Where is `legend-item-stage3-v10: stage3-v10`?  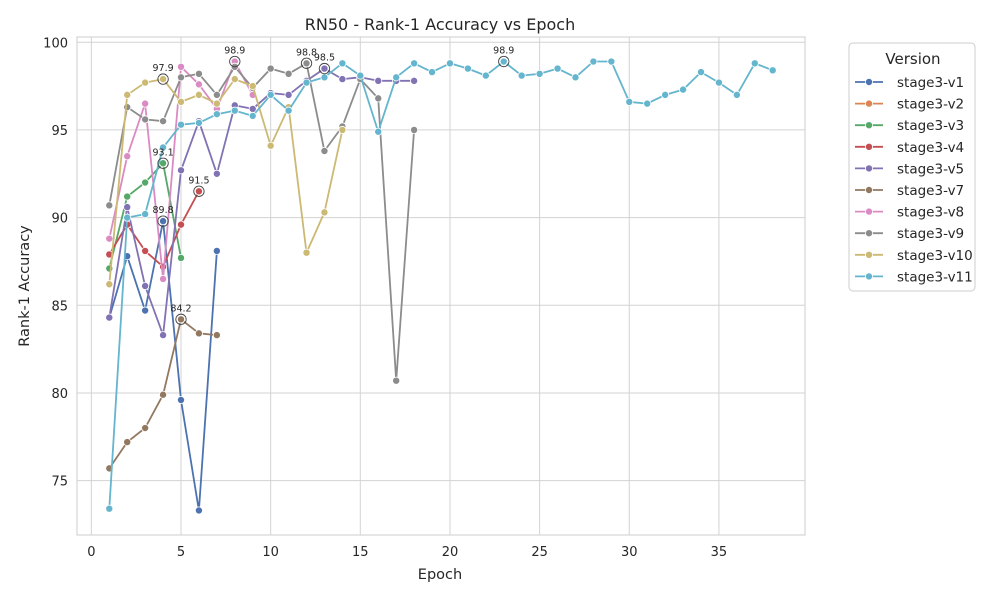
legend-item-stage3-v10: stage3-v10 is located at coordinates (914, 256).